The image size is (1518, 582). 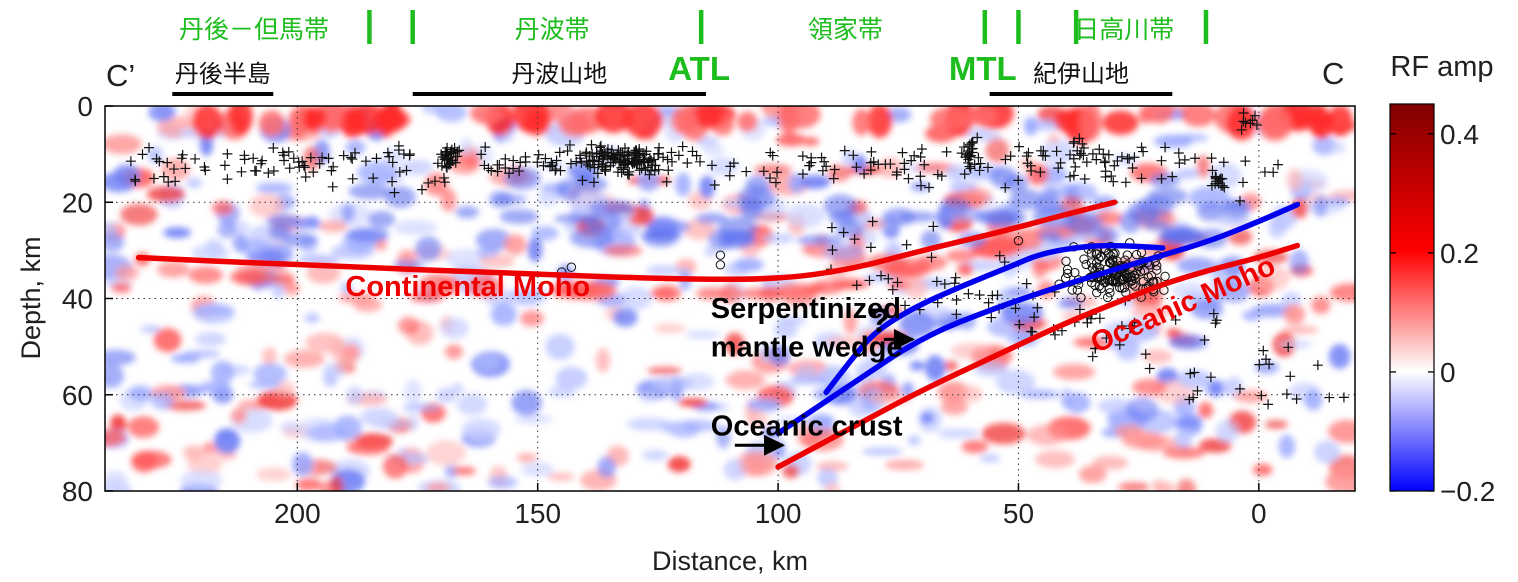 I want to click on serpentinized-mantle-wedge-line, so click(x=994, y=319).